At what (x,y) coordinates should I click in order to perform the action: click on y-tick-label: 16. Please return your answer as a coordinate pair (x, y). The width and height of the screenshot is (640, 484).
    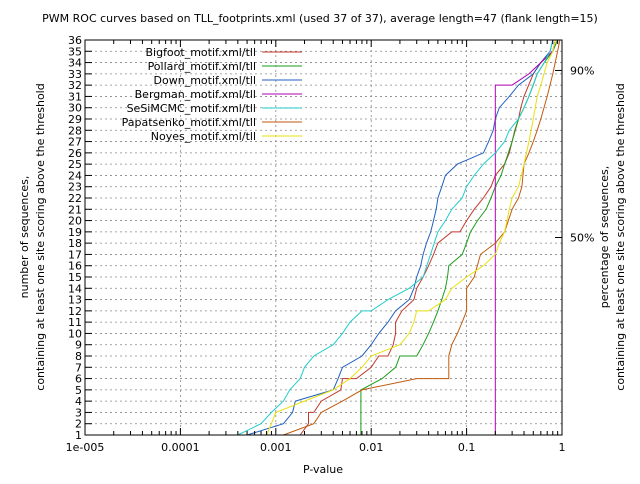
    Looking at the image, I should click on (75, 266).